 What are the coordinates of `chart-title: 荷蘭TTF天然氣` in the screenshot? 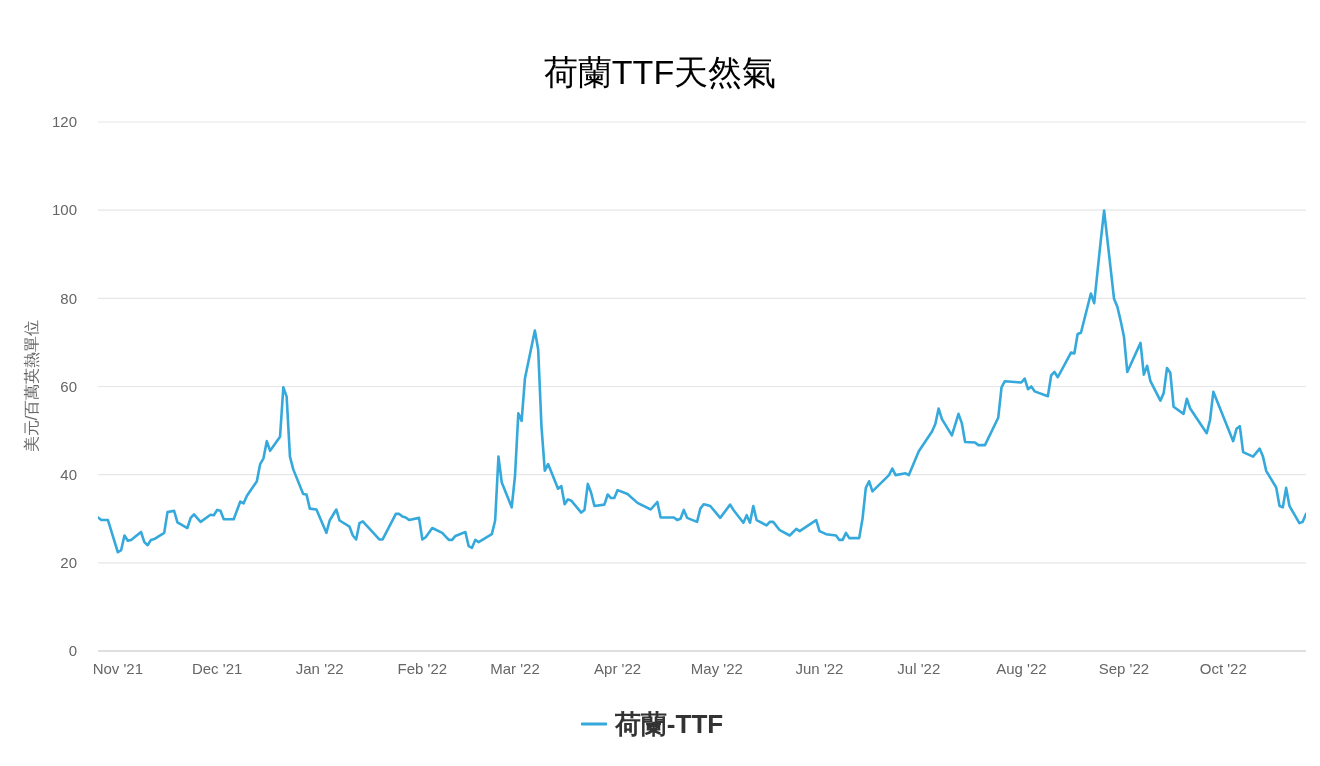 It's located at (660, 72).